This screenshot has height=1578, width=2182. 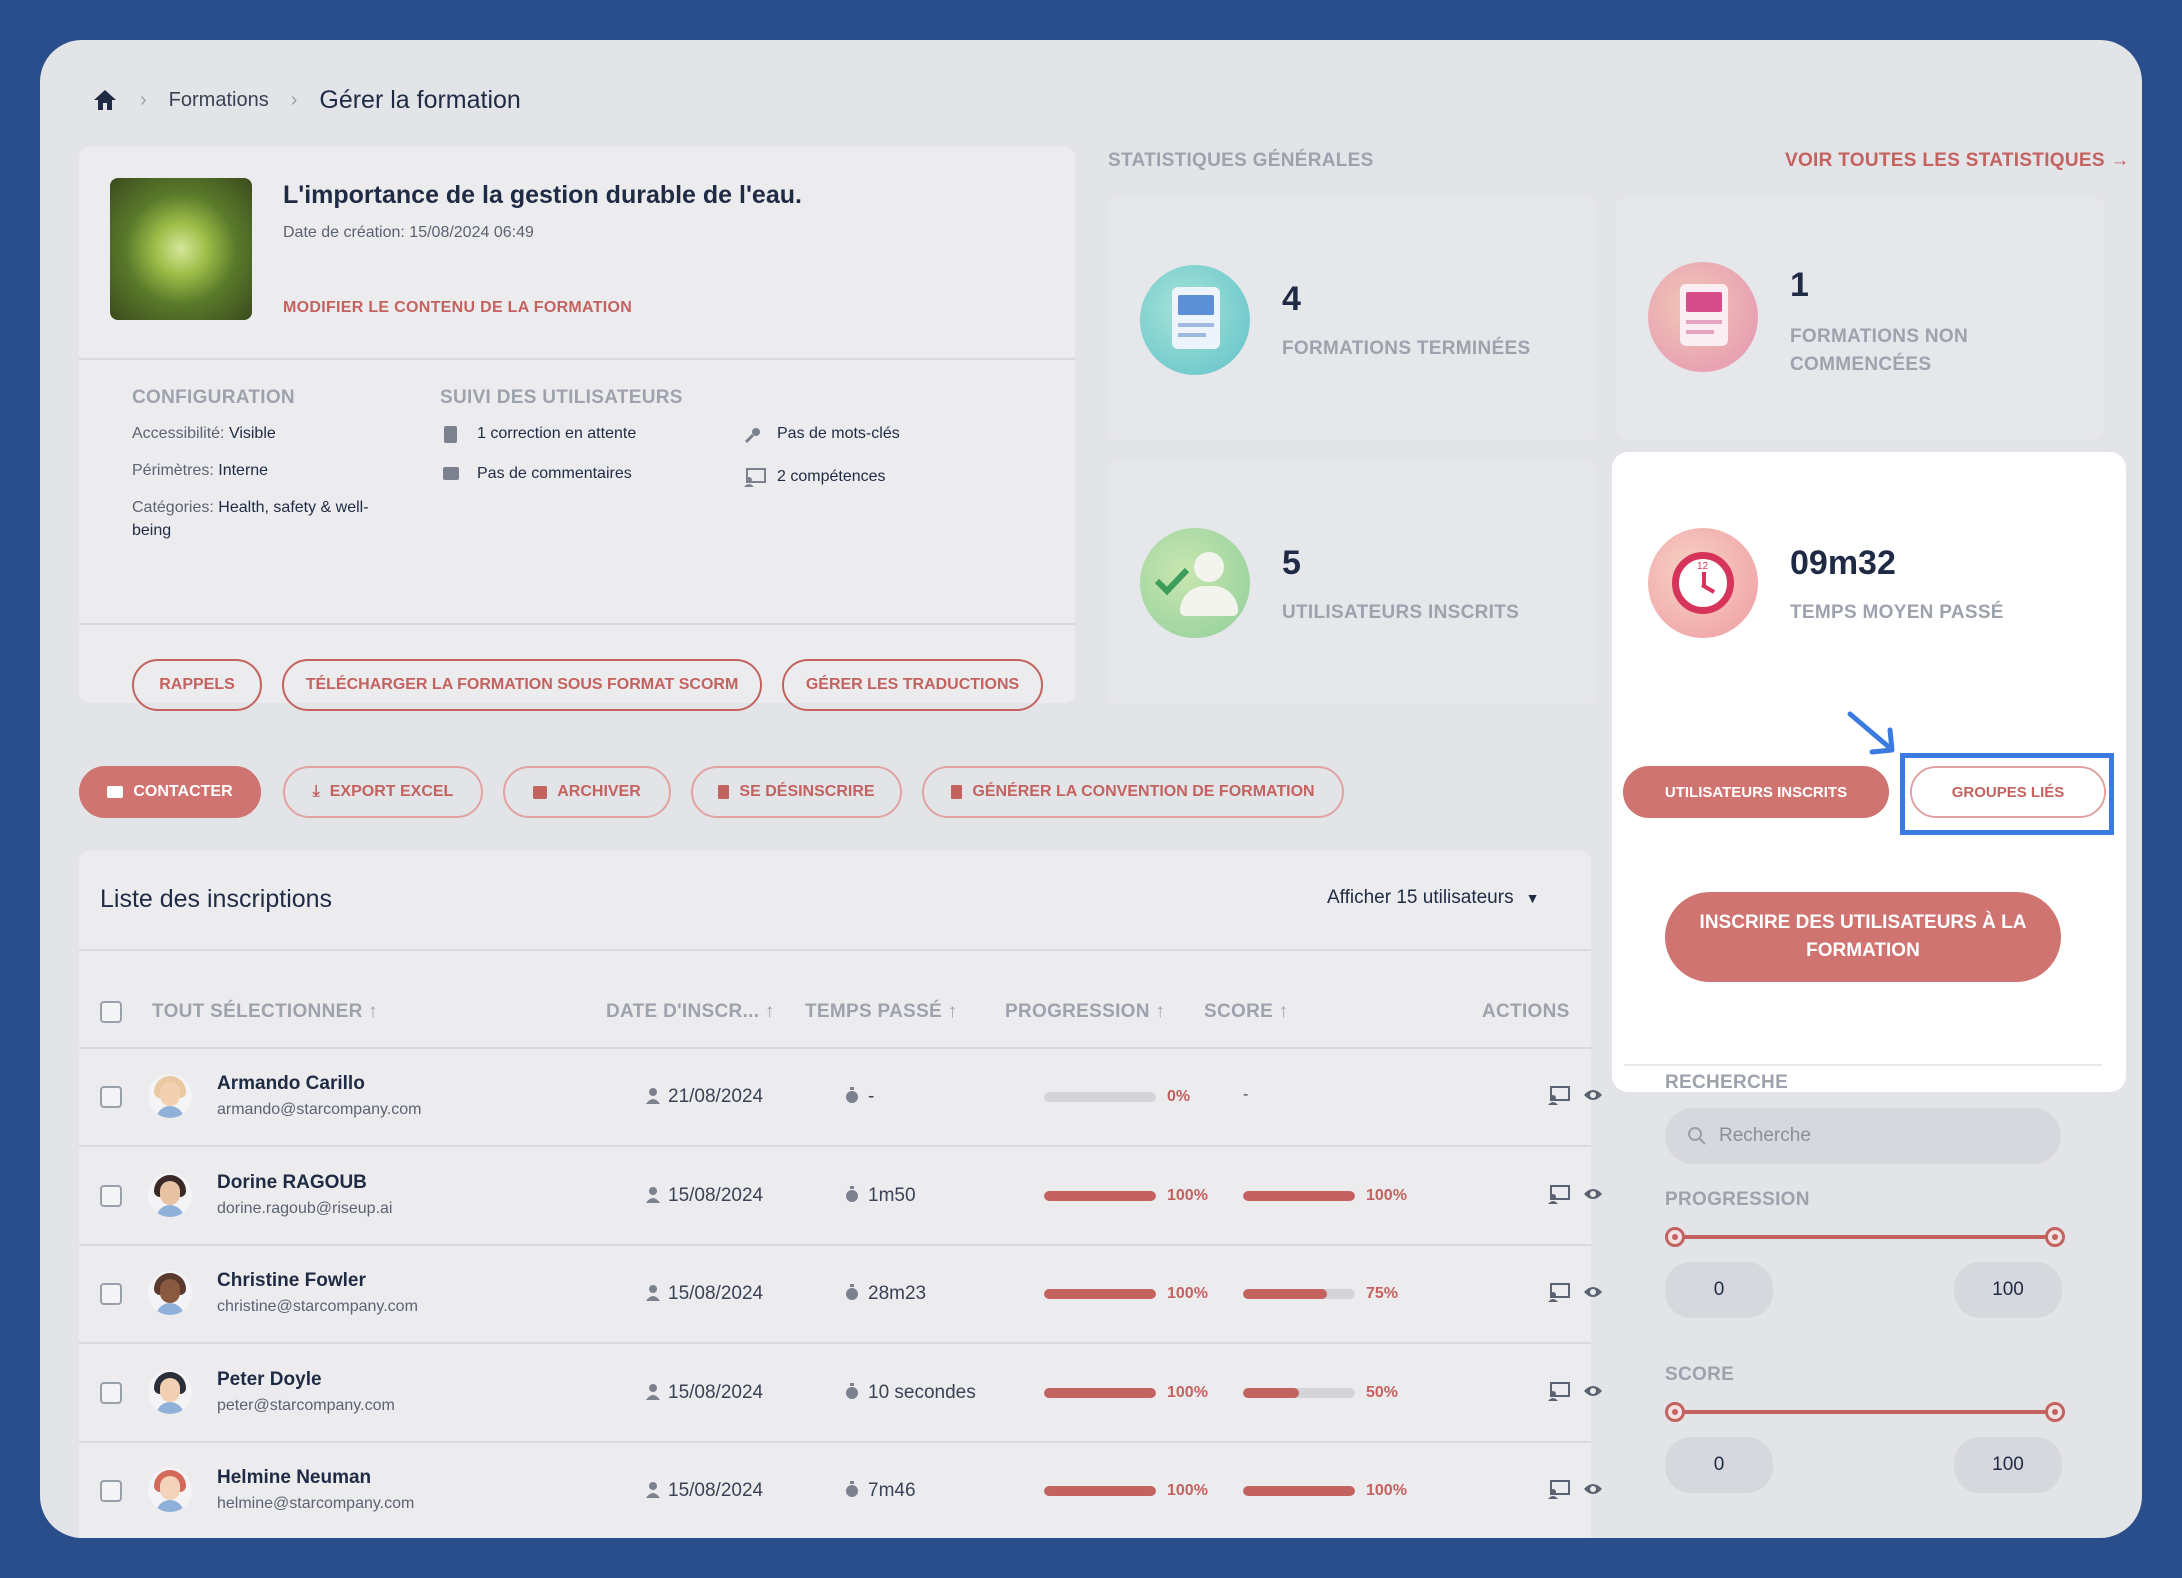 I want to click on time-spent: 1m50, so click(x=892, y=1195).